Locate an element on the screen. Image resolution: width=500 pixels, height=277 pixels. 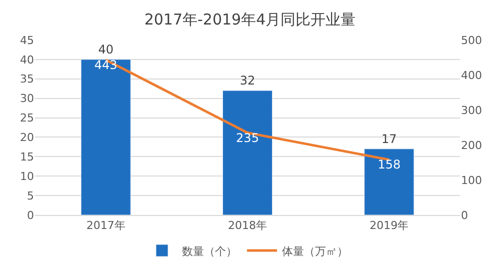
y-tick-label: 40 is located at coordinates (27, 59).